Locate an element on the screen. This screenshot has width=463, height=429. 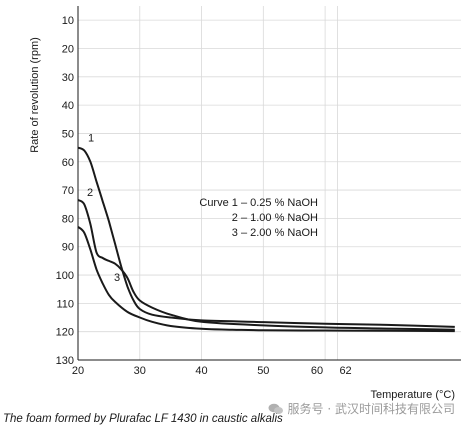
legend-entry-2: 2 – 1.00 % NaOH is located at coordinates (275, 218).